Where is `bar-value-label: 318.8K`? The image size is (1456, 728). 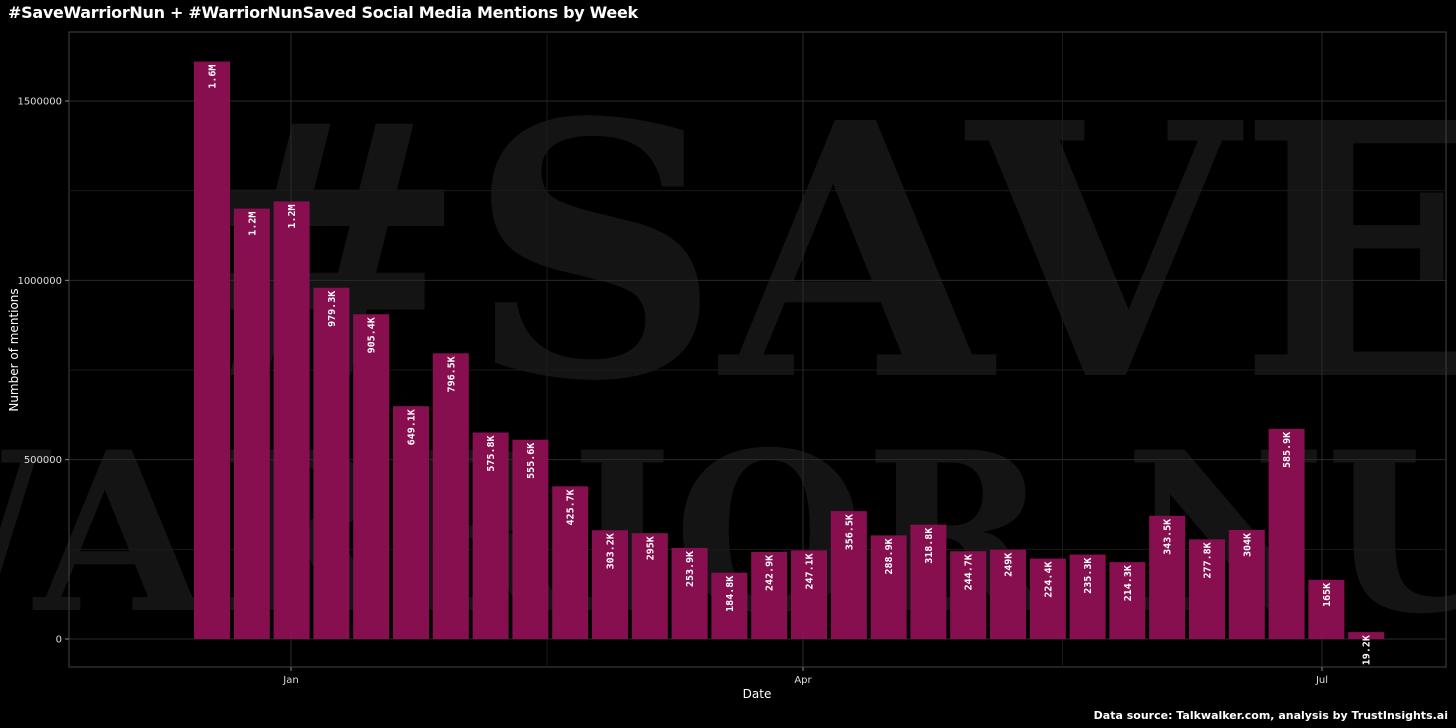
bar-value-label: 318.8K is located at coordinates (929, 546).